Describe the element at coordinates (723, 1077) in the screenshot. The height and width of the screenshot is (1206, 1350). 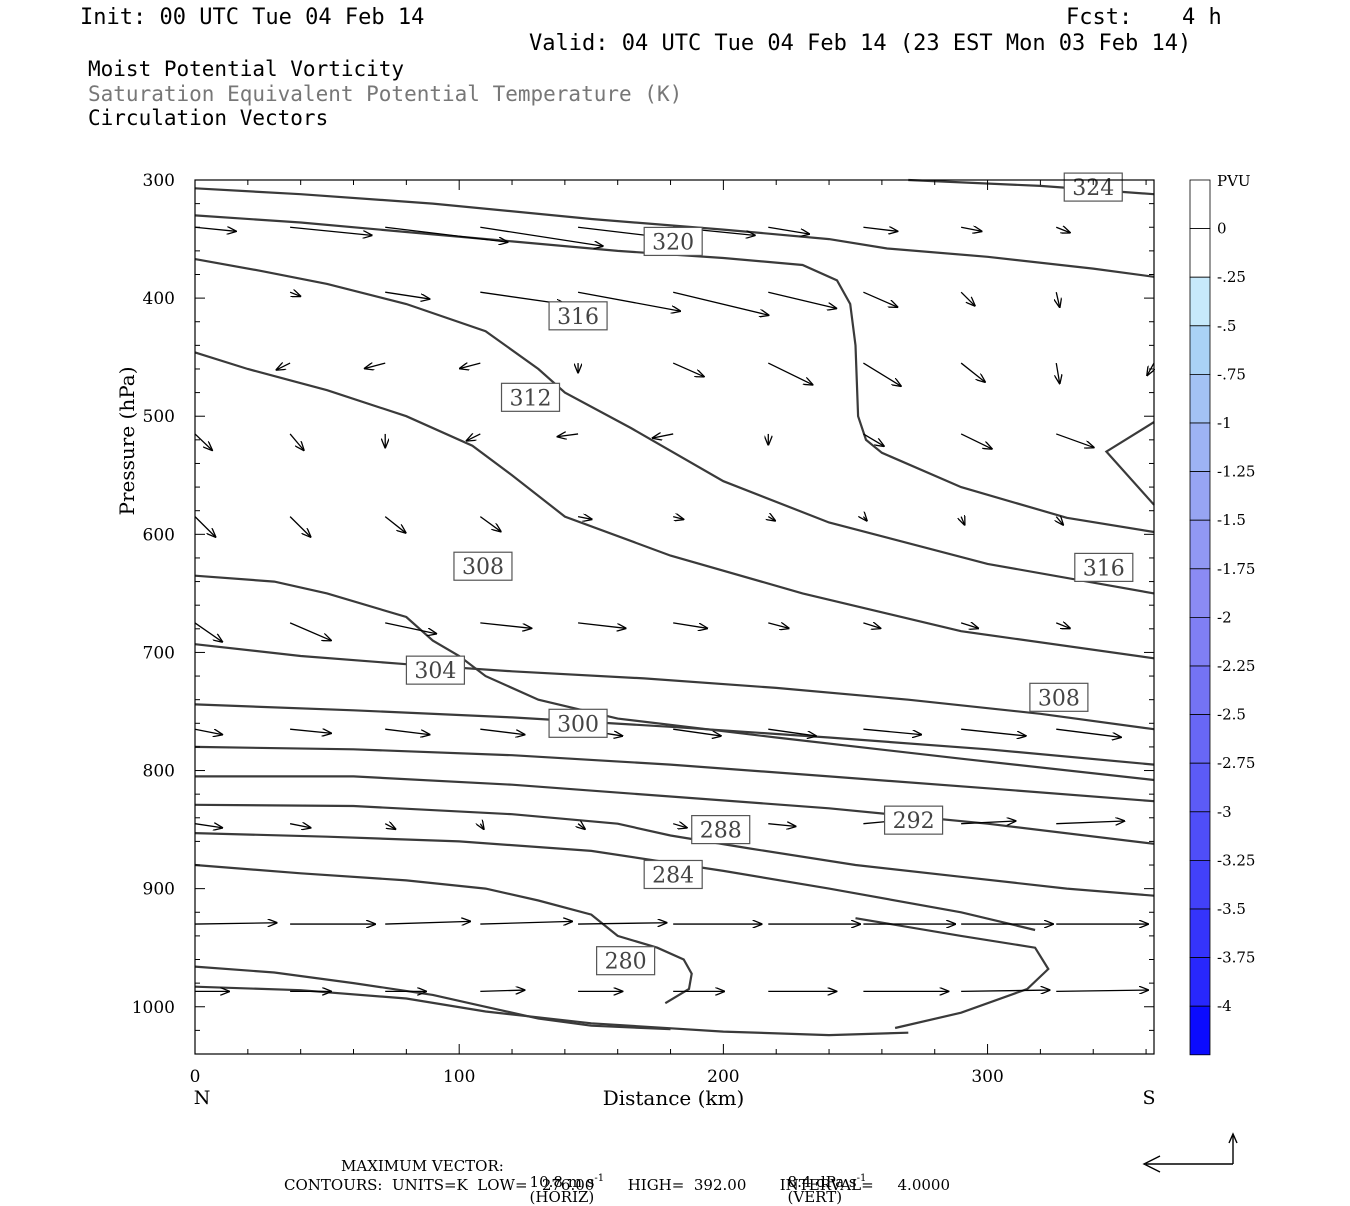
I see `x-tick-label: 200` at that location.